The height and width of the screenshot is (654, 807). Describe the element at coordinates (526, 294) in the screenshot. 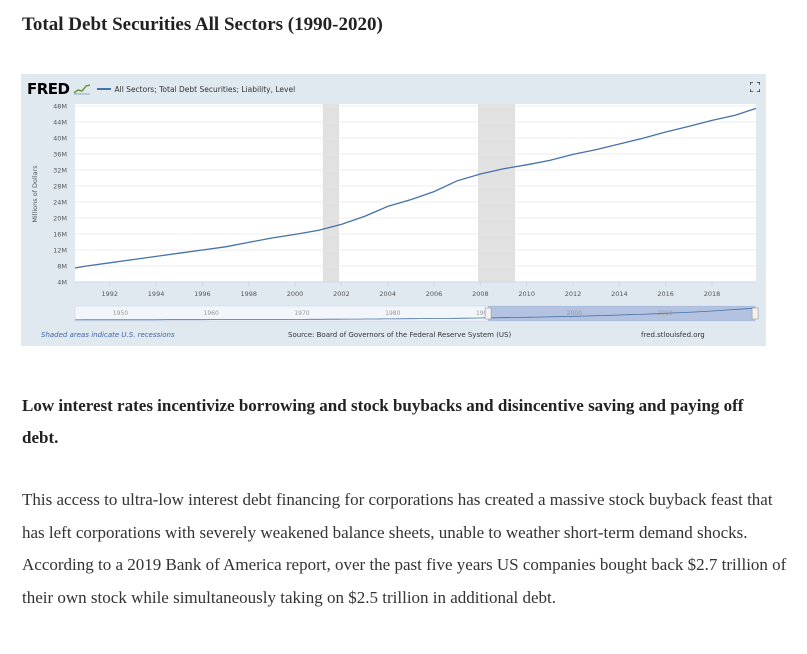

I see `x-tick-label: 2010` at that location.